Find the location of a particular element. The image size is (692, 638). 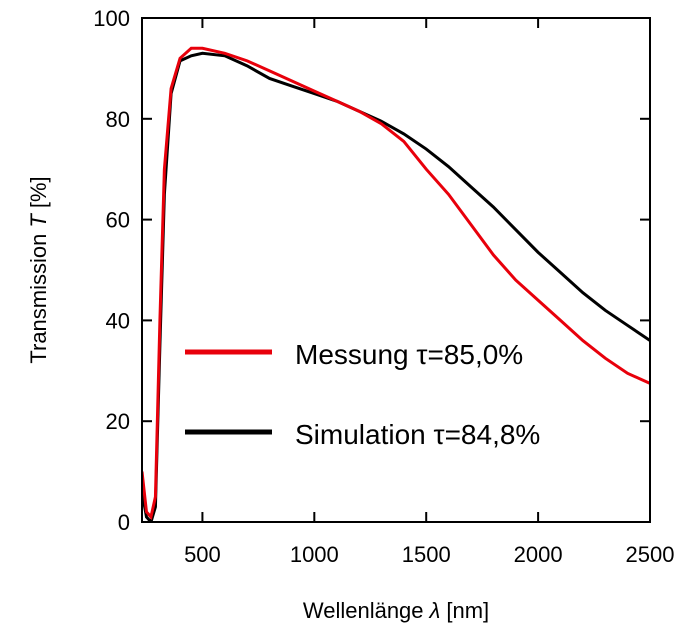

y-tick-label: 80 is located at coordinates (118, 119).